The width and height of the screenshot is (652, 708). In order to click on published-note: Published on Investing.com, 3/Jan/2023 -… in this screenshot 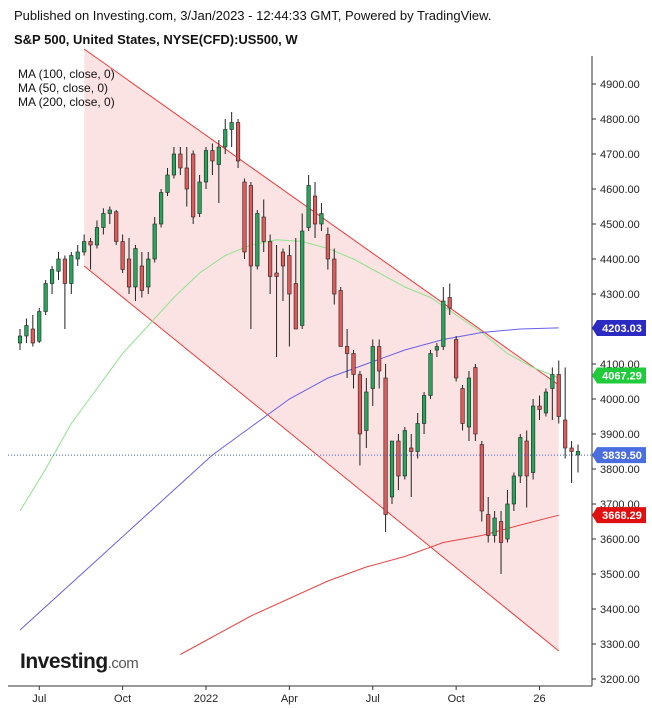, I will do `click(253, 15)`.